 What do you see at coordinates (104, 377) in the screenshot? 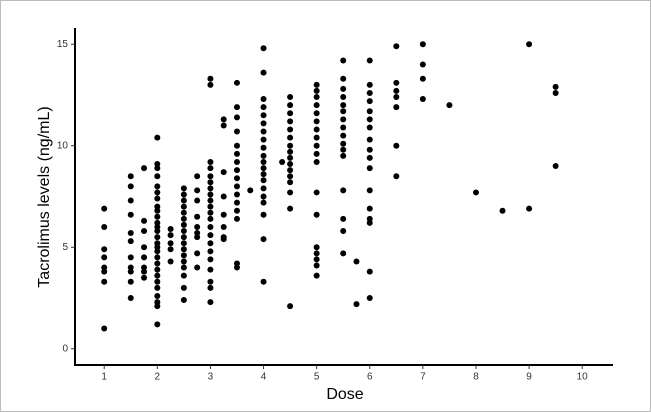
I see `x-tick-label: 1` at bounding box center [104, 377].